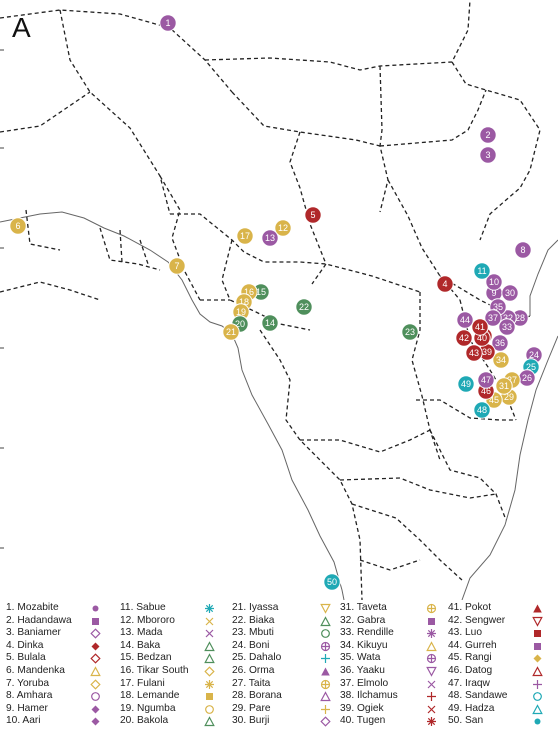 The width and height of the screenshot is (558, 735). I want to click on legend-item: 32. Gabra, so click(394, 621).